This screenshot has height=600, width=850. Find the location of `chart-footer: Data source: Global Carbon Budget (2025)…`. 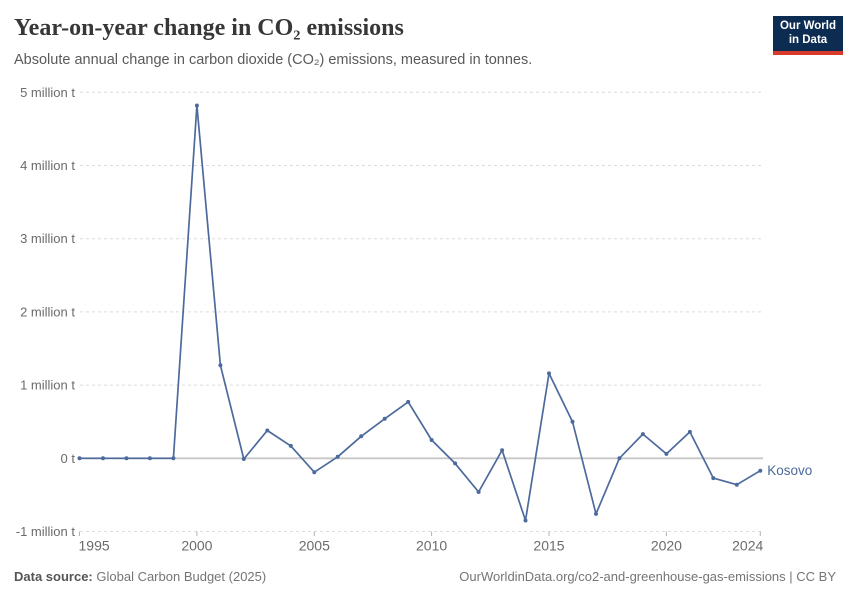

chart-footer: Data source: Global Carbon Budget (2025)… is located at coordinates (425, 576).